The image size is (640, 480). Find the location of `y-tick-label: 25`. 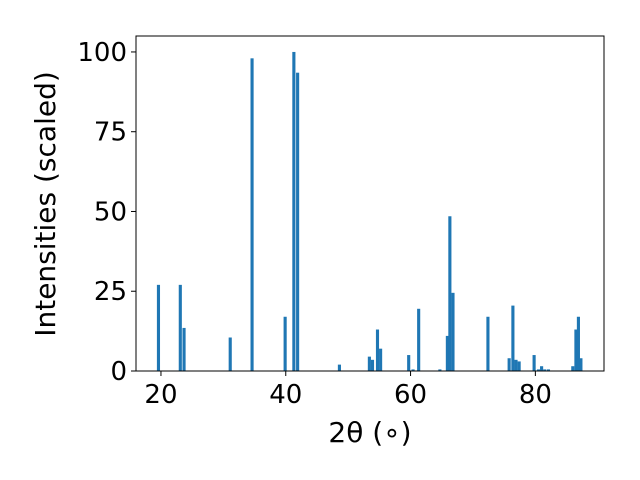

y-tick-label: 25 is located at coordinates (110, 292).